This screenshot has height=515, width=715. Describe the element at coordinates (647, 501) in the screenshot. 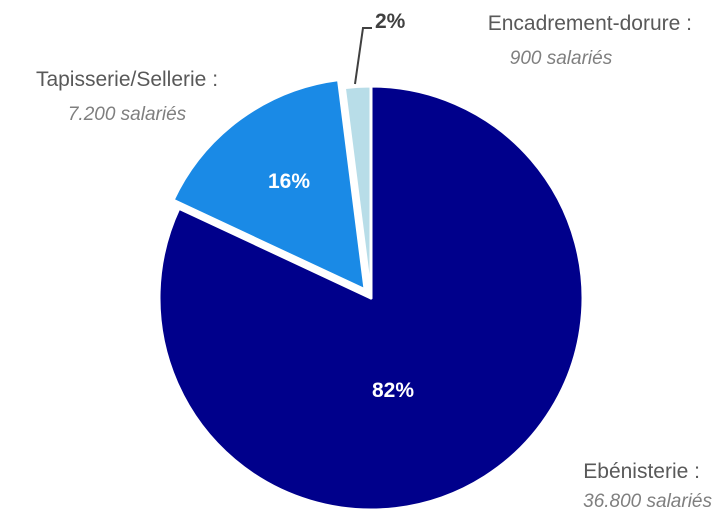

I see `category-detail-ebenisterie: 36.800 salariés` at that location.